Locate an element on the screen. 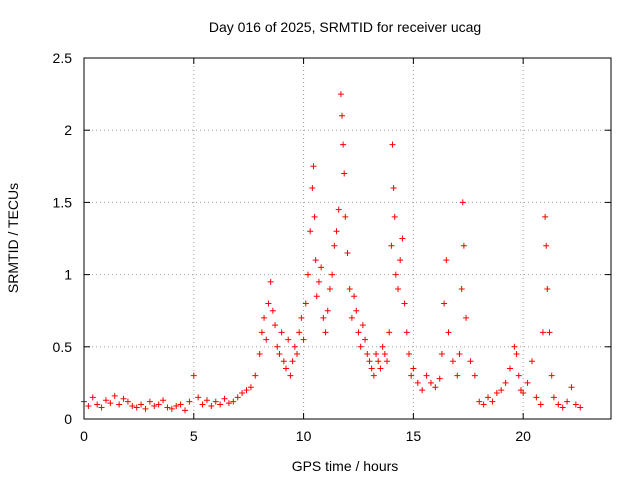 The image size is (640, 480). y-tick-label: 0 is located at coordinates (68, 419).